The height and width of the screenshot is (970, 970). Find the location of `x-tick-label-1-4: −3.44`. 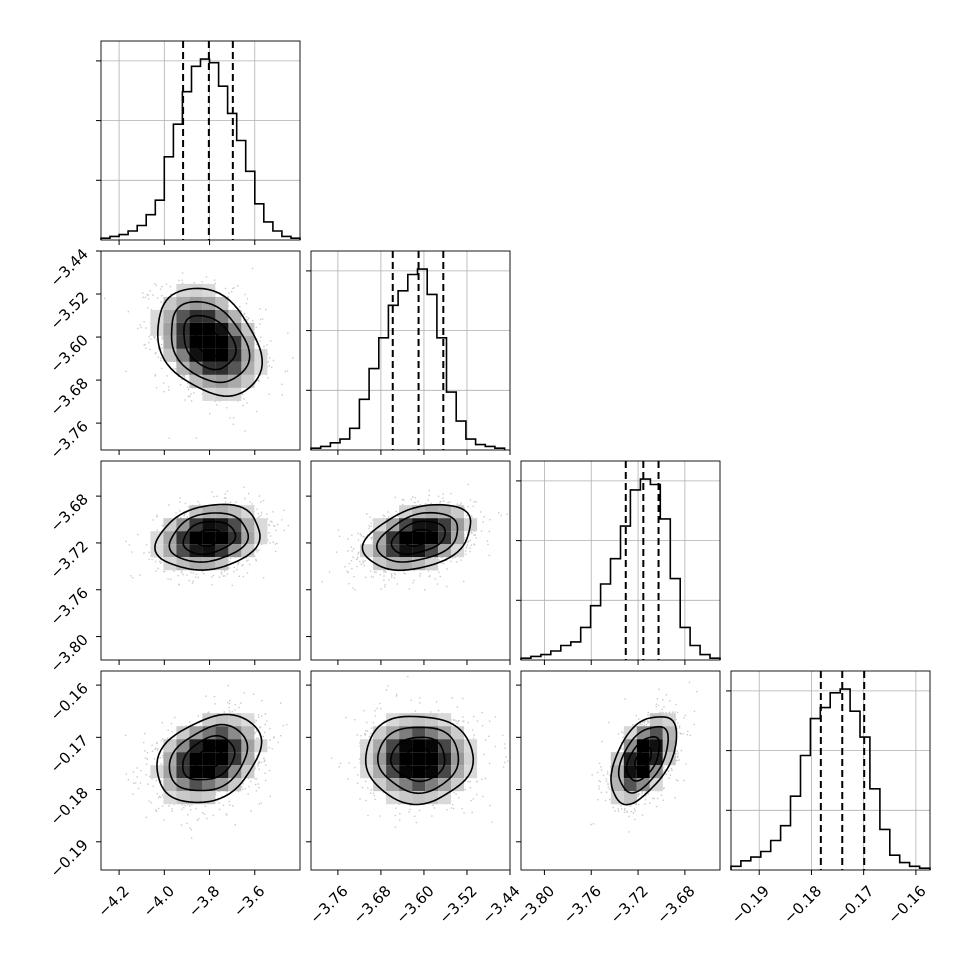

x-tick-label-1-4: −3.44 is located at coordinates (501, 904).